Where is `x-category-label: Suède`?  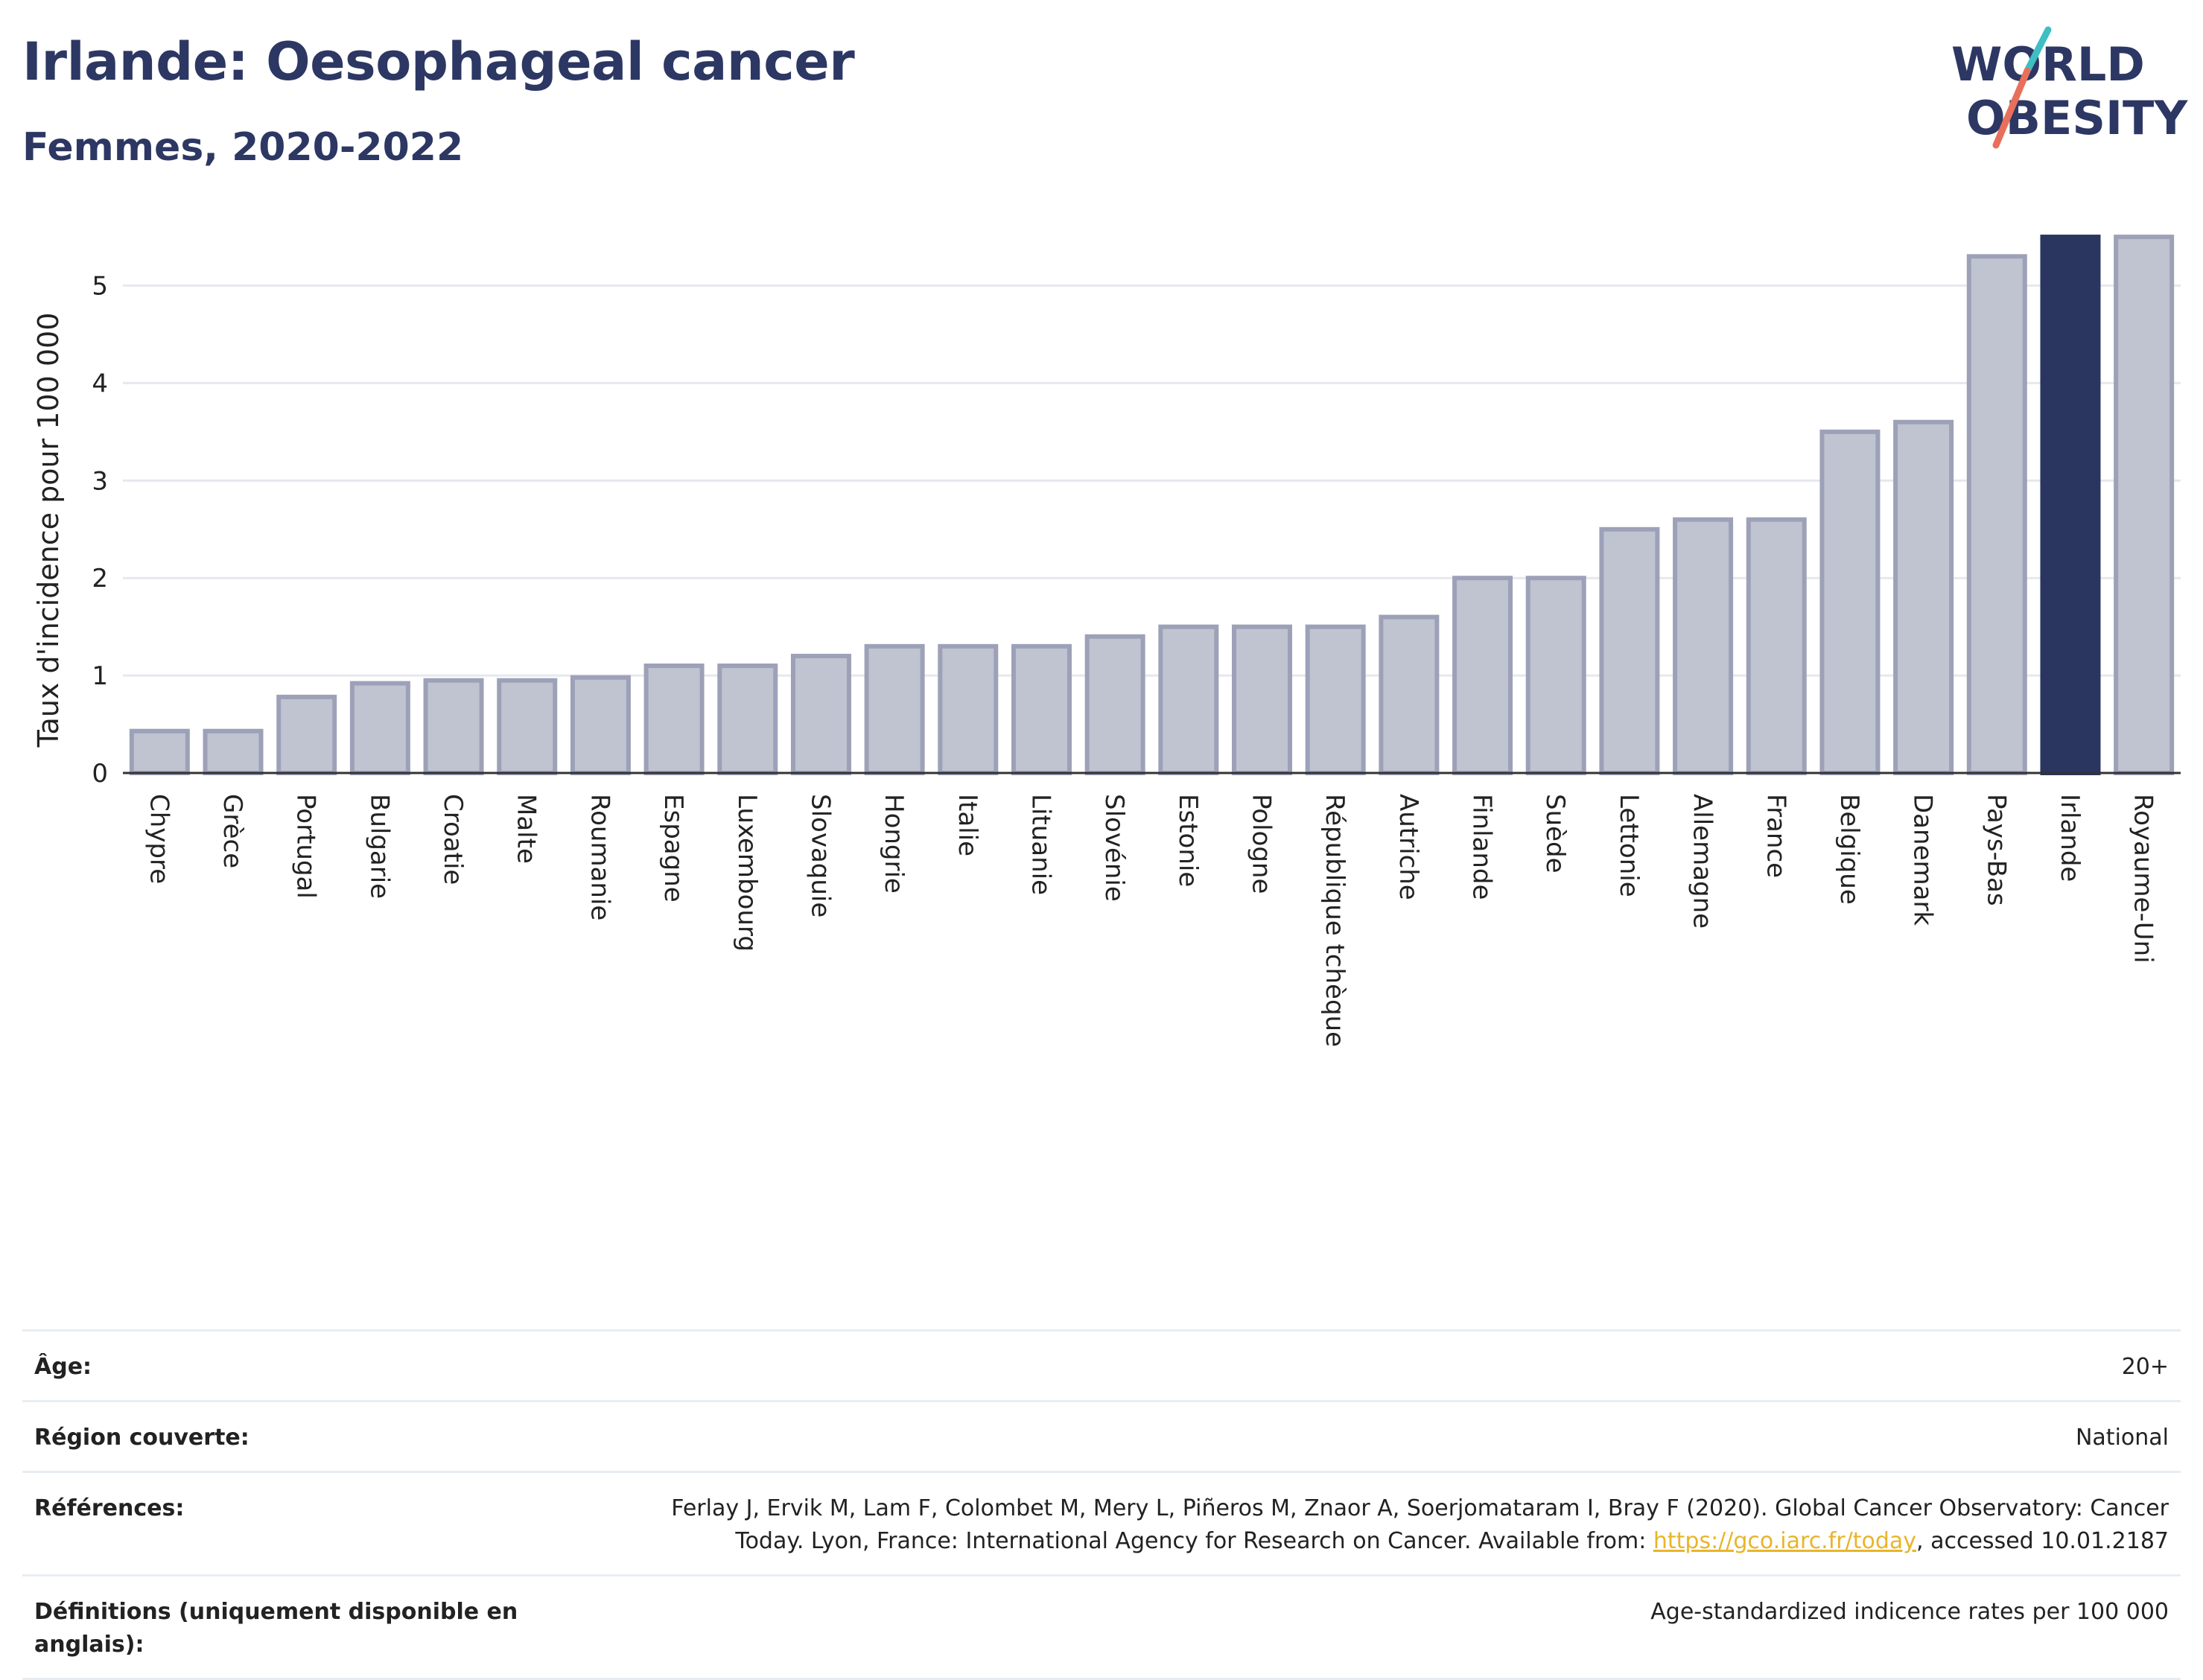 x-category-label: Suède is located at coordinates (1555, 834).